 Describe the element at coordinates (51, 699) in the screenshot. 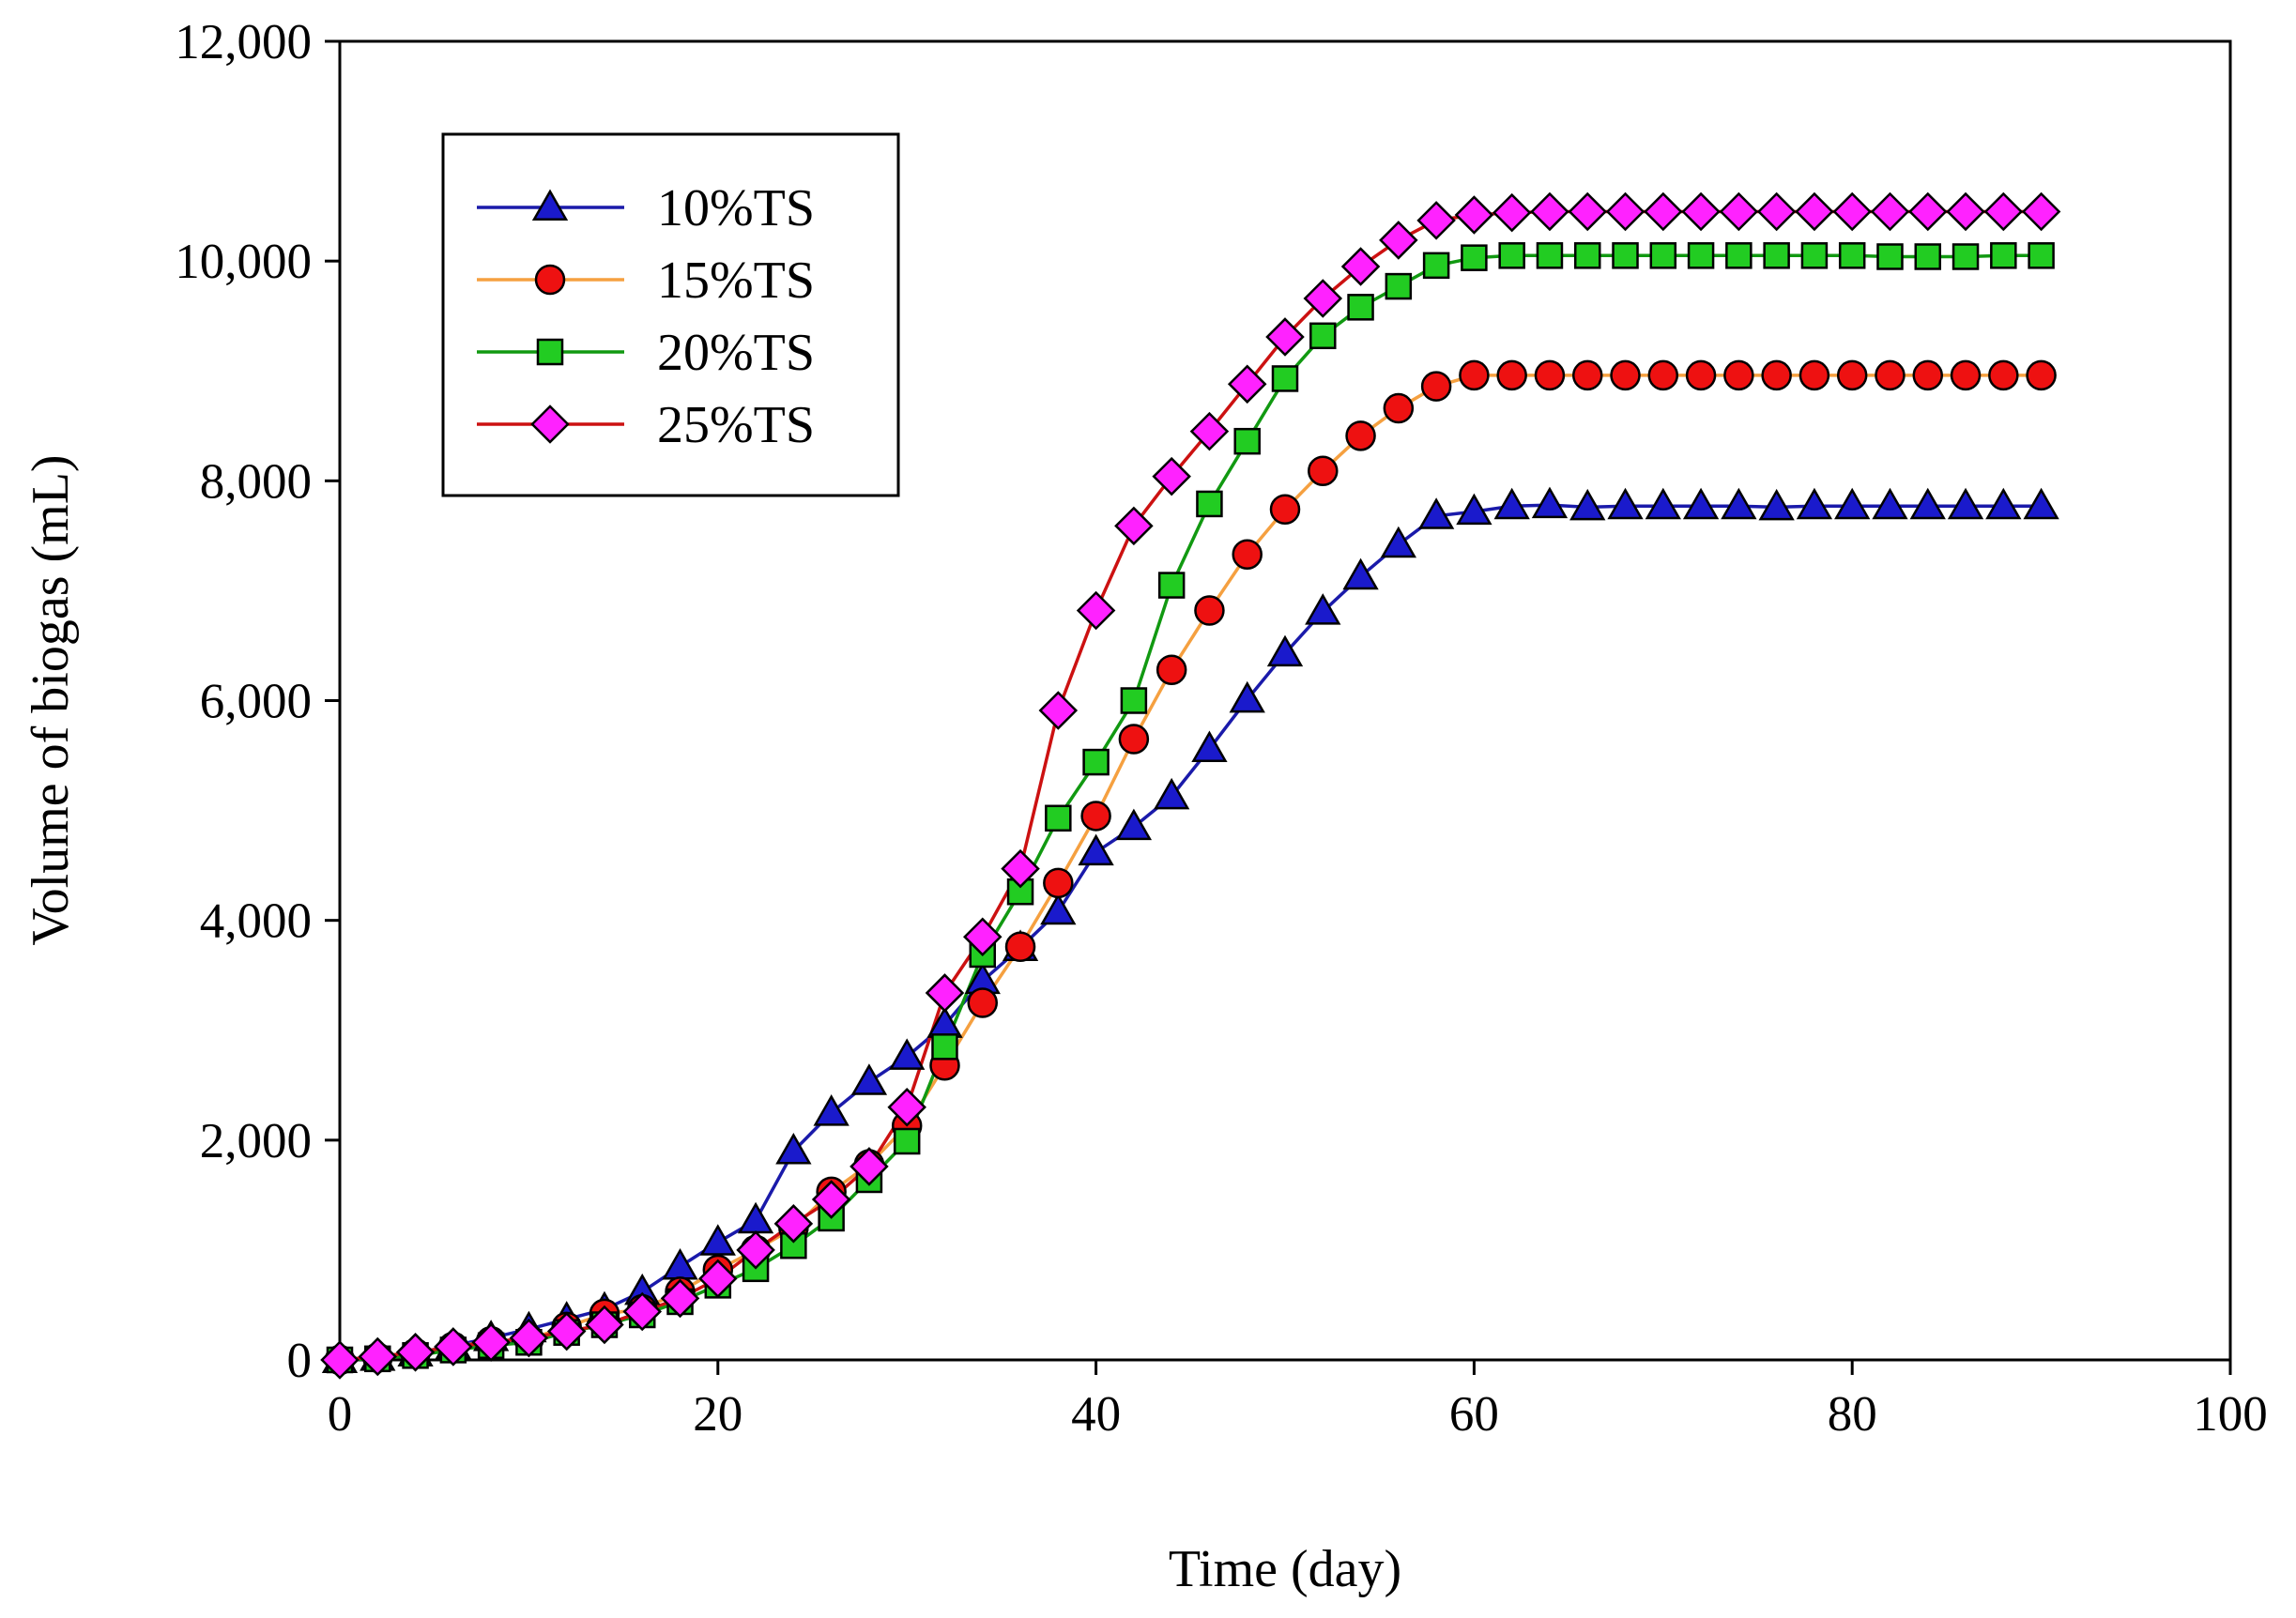

I see `y-axis-title: Volume of biogas (mL)` at that location.